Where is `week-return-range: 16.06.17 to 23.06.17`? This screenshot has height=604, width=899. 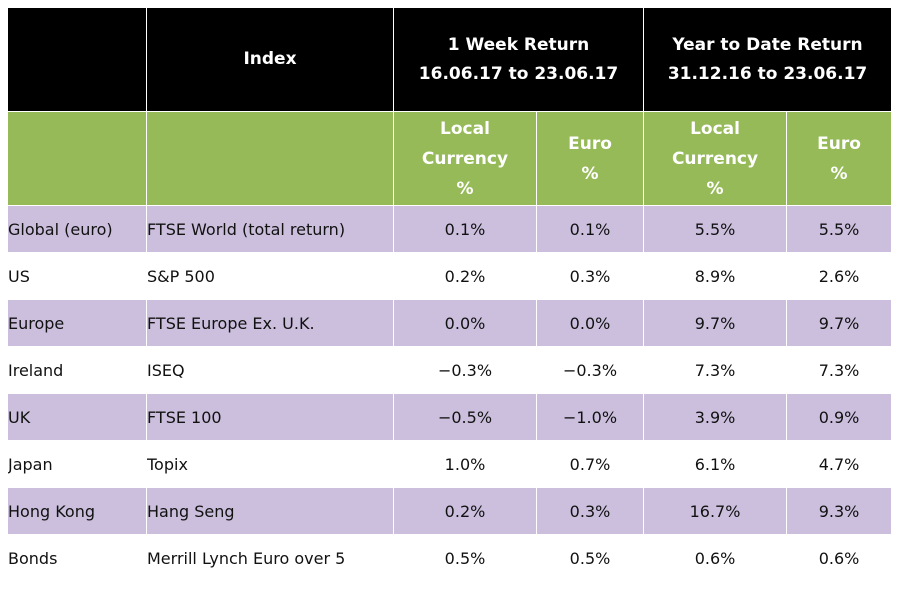 week-return-range: 16.06.17 to 23.06.17 is located at coordinates (518, 73).